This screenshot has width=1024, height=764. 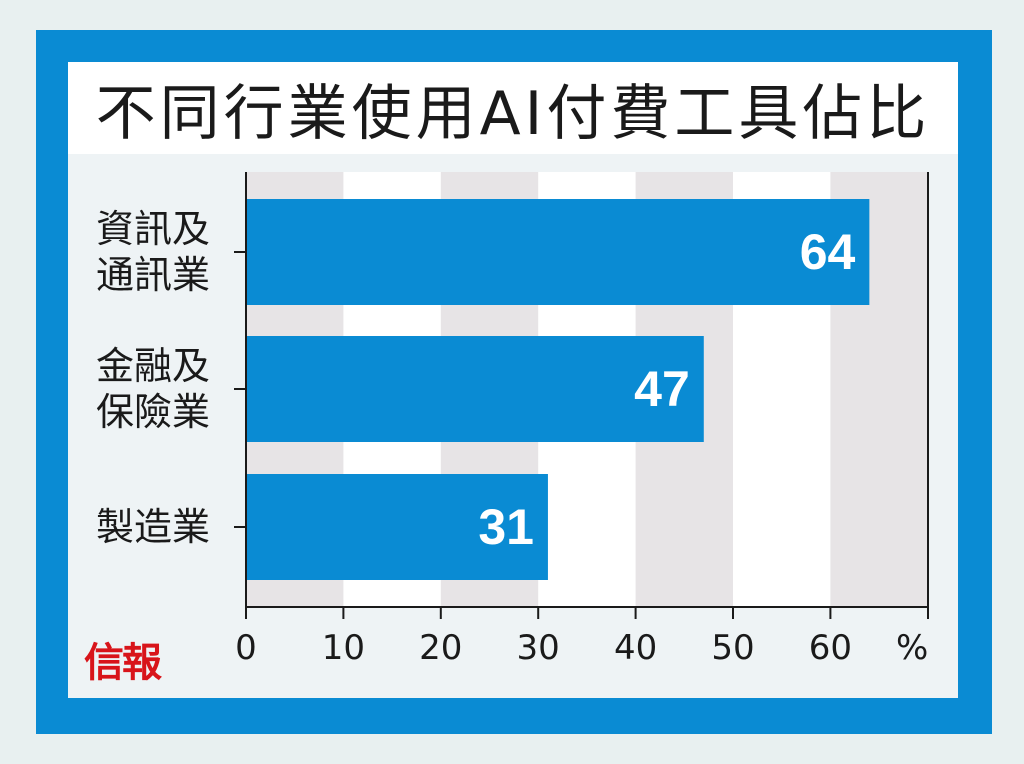 I want to click on x-tick-label: 30, so click(x=538, y=648).